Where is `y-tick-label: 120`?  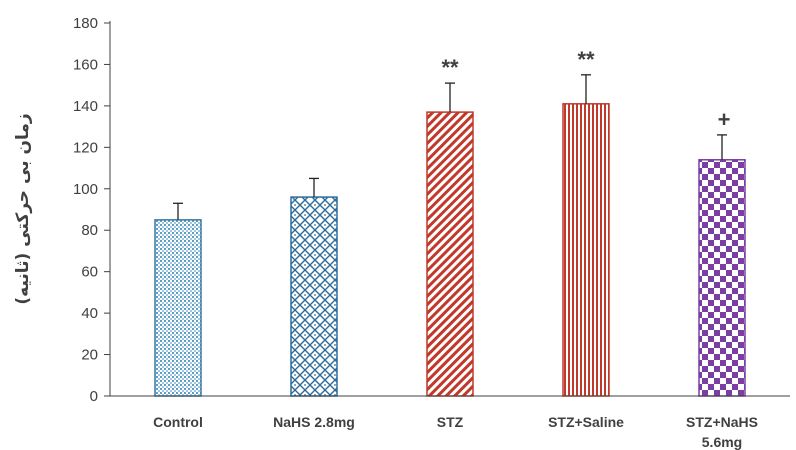
y-tick-label: 120 is located at coordinates (85, 147).